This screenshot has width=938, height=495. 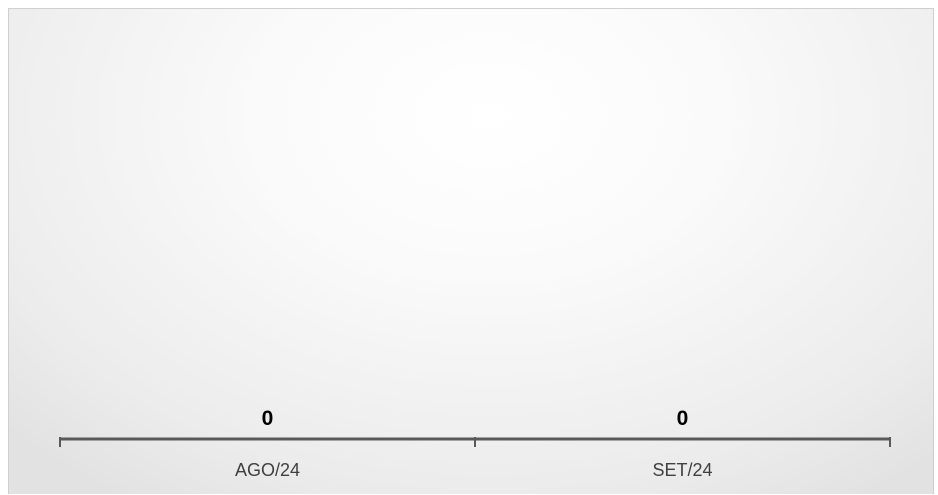 I want to click on x-tick-label: SET/24, so click(x=682, y=470).